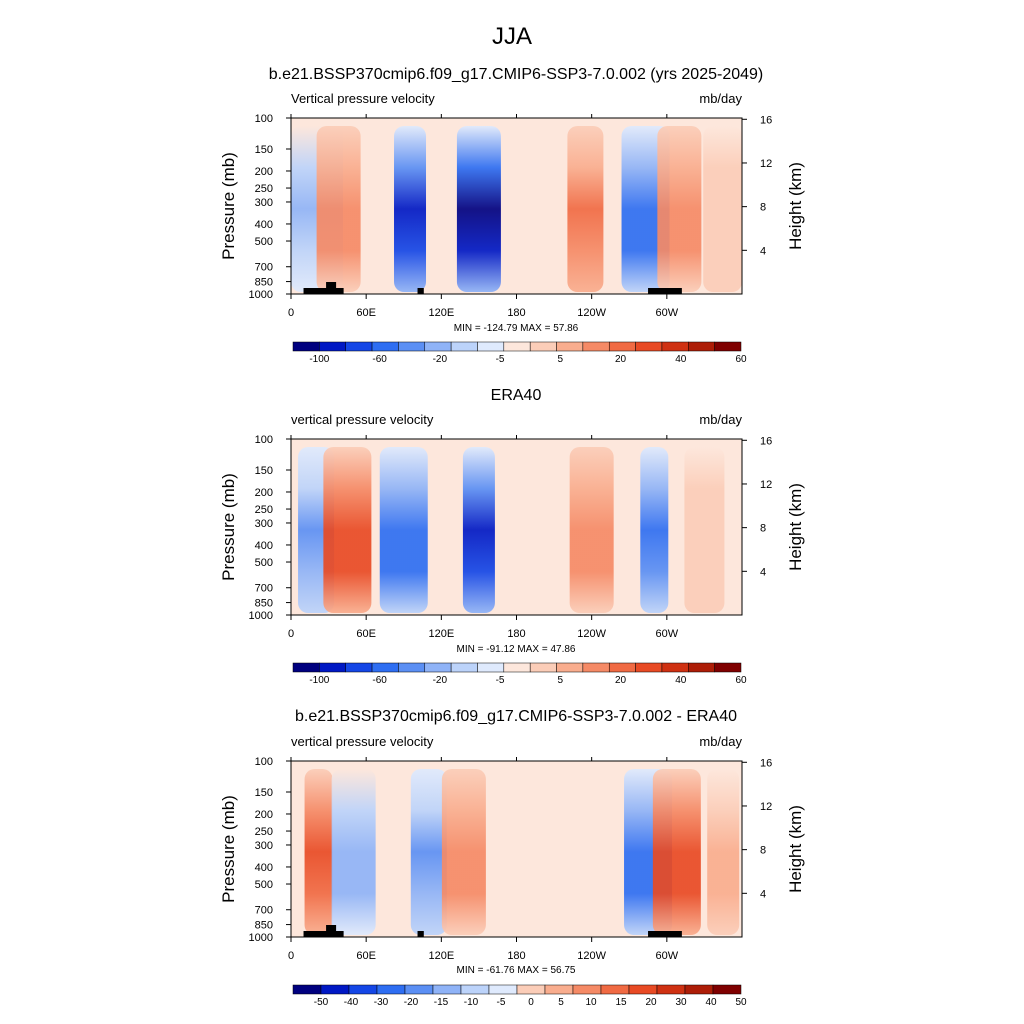 The width and height of the screenshot is (1024, 1024). What do you see at coordinates (381, 1002) in the screenshot?
I see `colorbar-label: -30` at bounding box center [381, 1002].